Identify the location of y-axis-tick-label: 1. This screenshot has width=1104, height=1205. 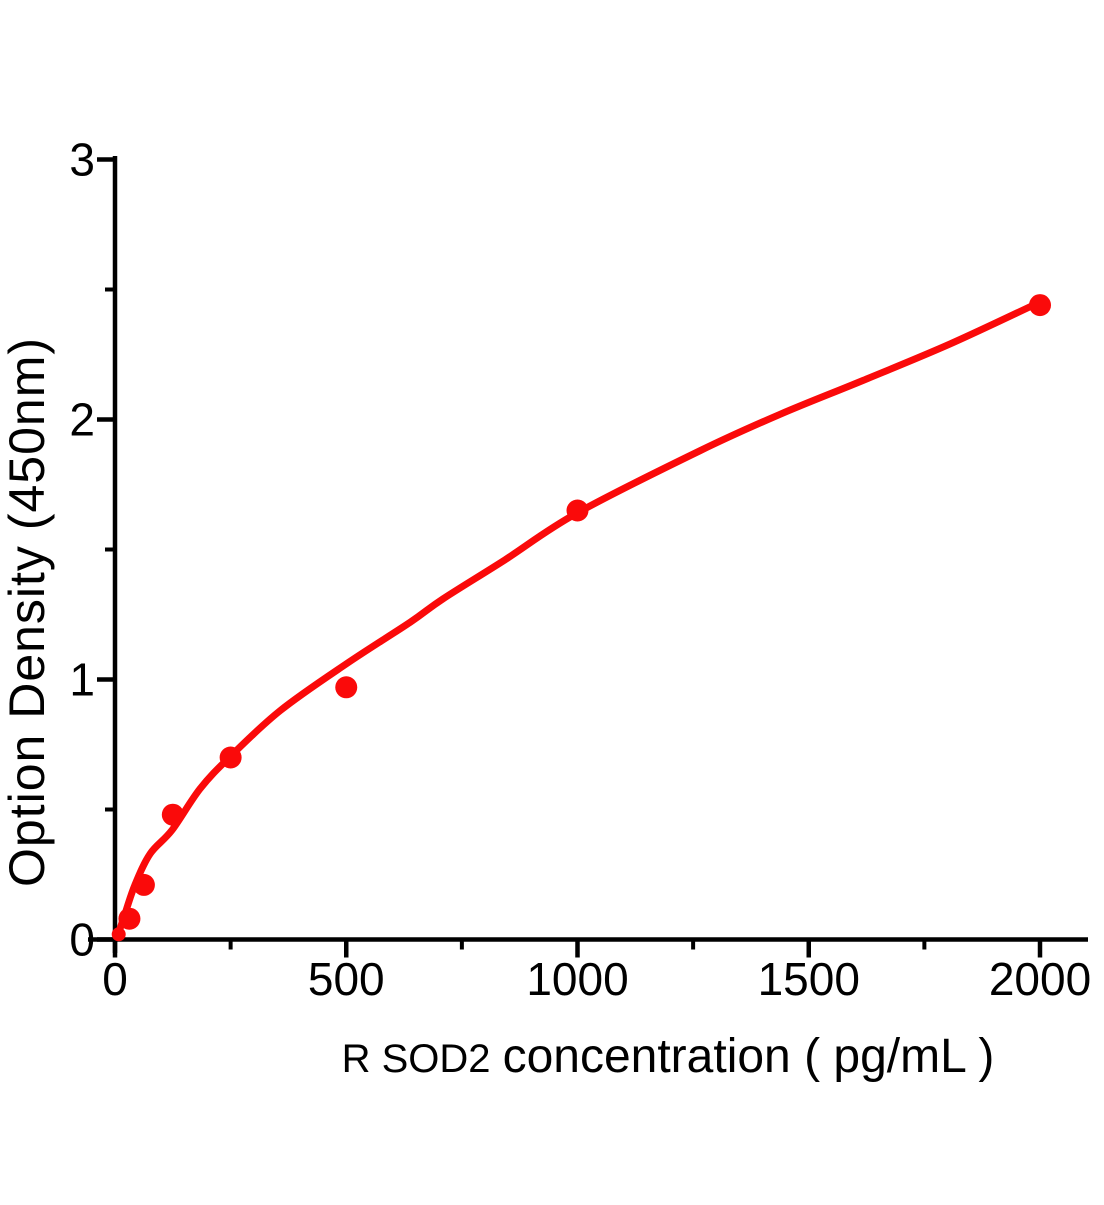
(82, 680).